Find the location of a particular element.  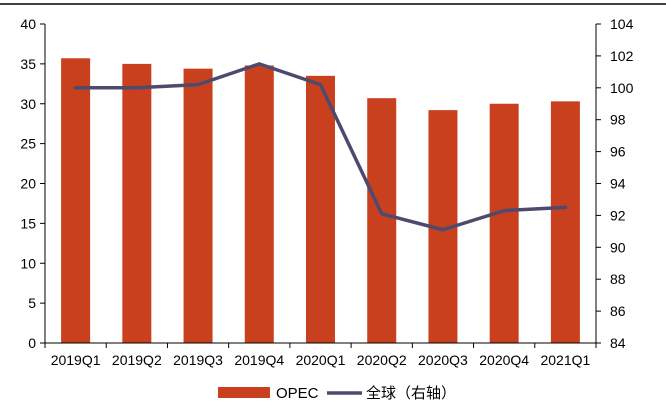

bar-opec-2019Q3 is located at coordinates (198, 205).